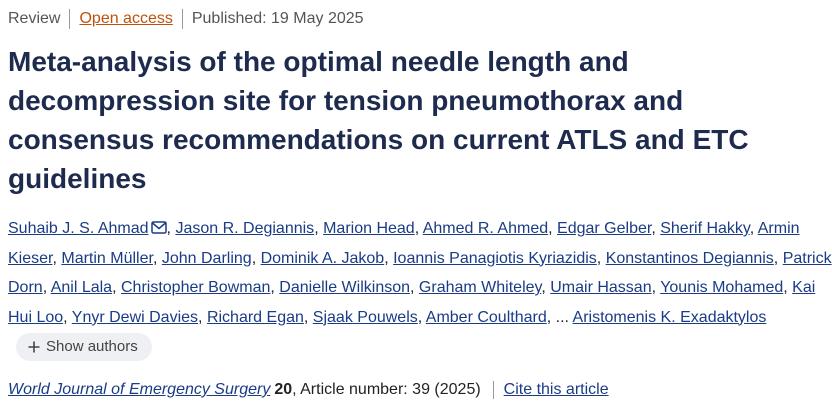  I want to click on author-link: Jason R. Degiannis, so click(245, 228).